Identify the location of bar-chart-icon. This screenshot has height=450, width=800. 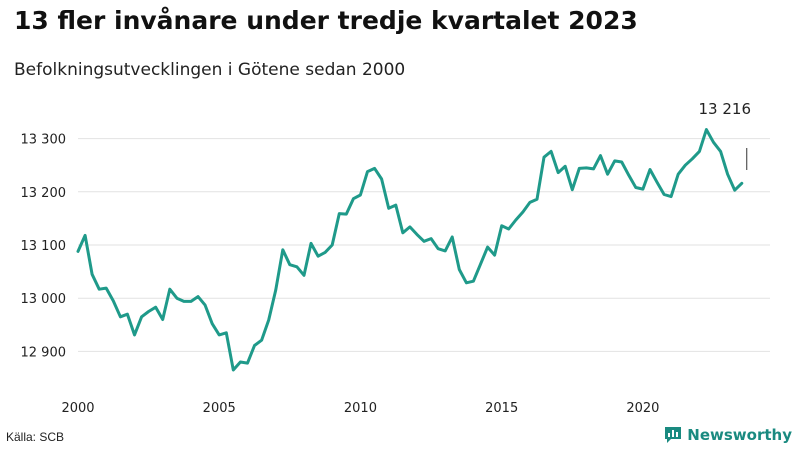
(673, 435).